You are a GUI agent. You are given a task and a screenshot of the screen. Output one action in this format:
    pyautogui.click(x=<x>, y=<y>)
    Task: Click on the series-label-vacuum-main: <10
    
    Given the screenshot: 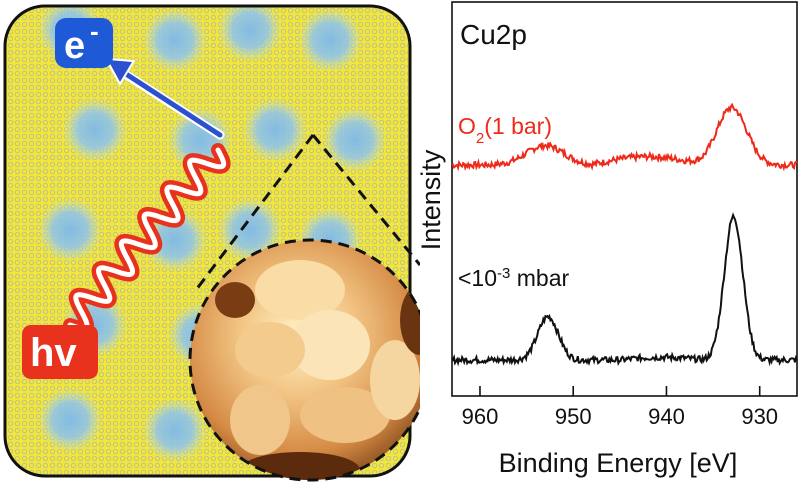 What is the action you would take?
    pyautogui.click(x=477, y=278)
    